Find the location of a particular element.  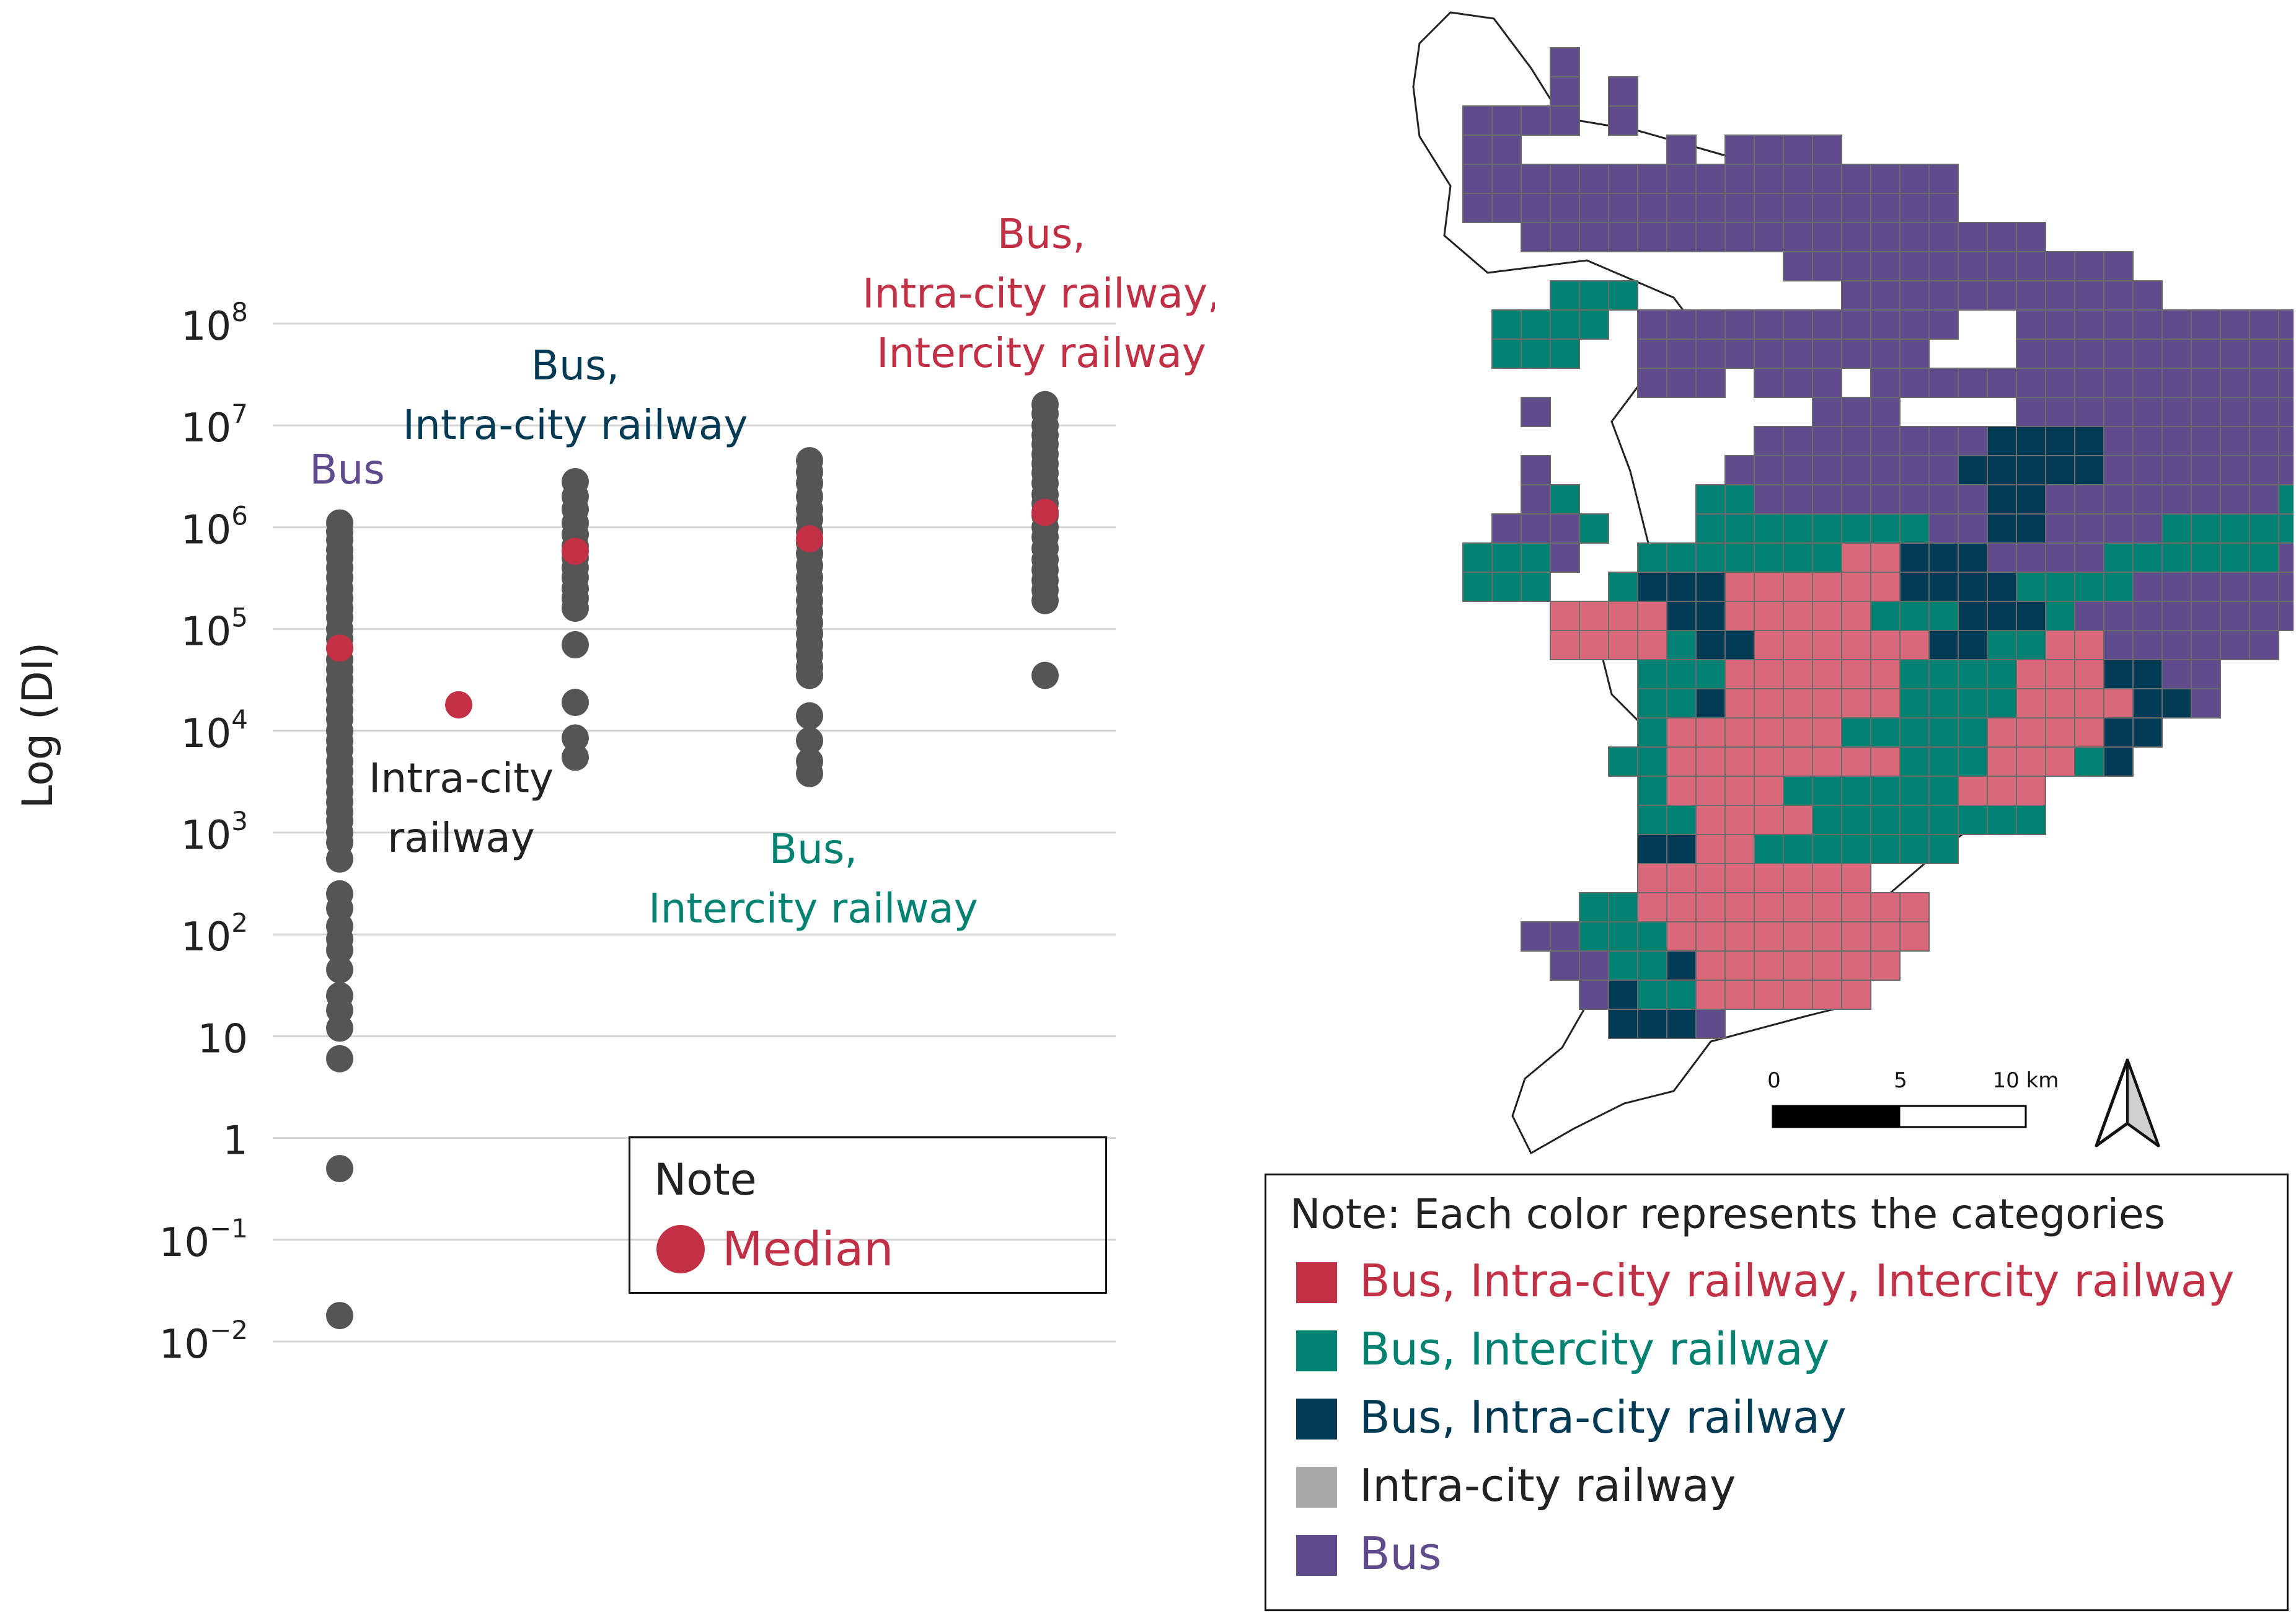

series-group: Intra-city railway is located at coordinates (461, 776).